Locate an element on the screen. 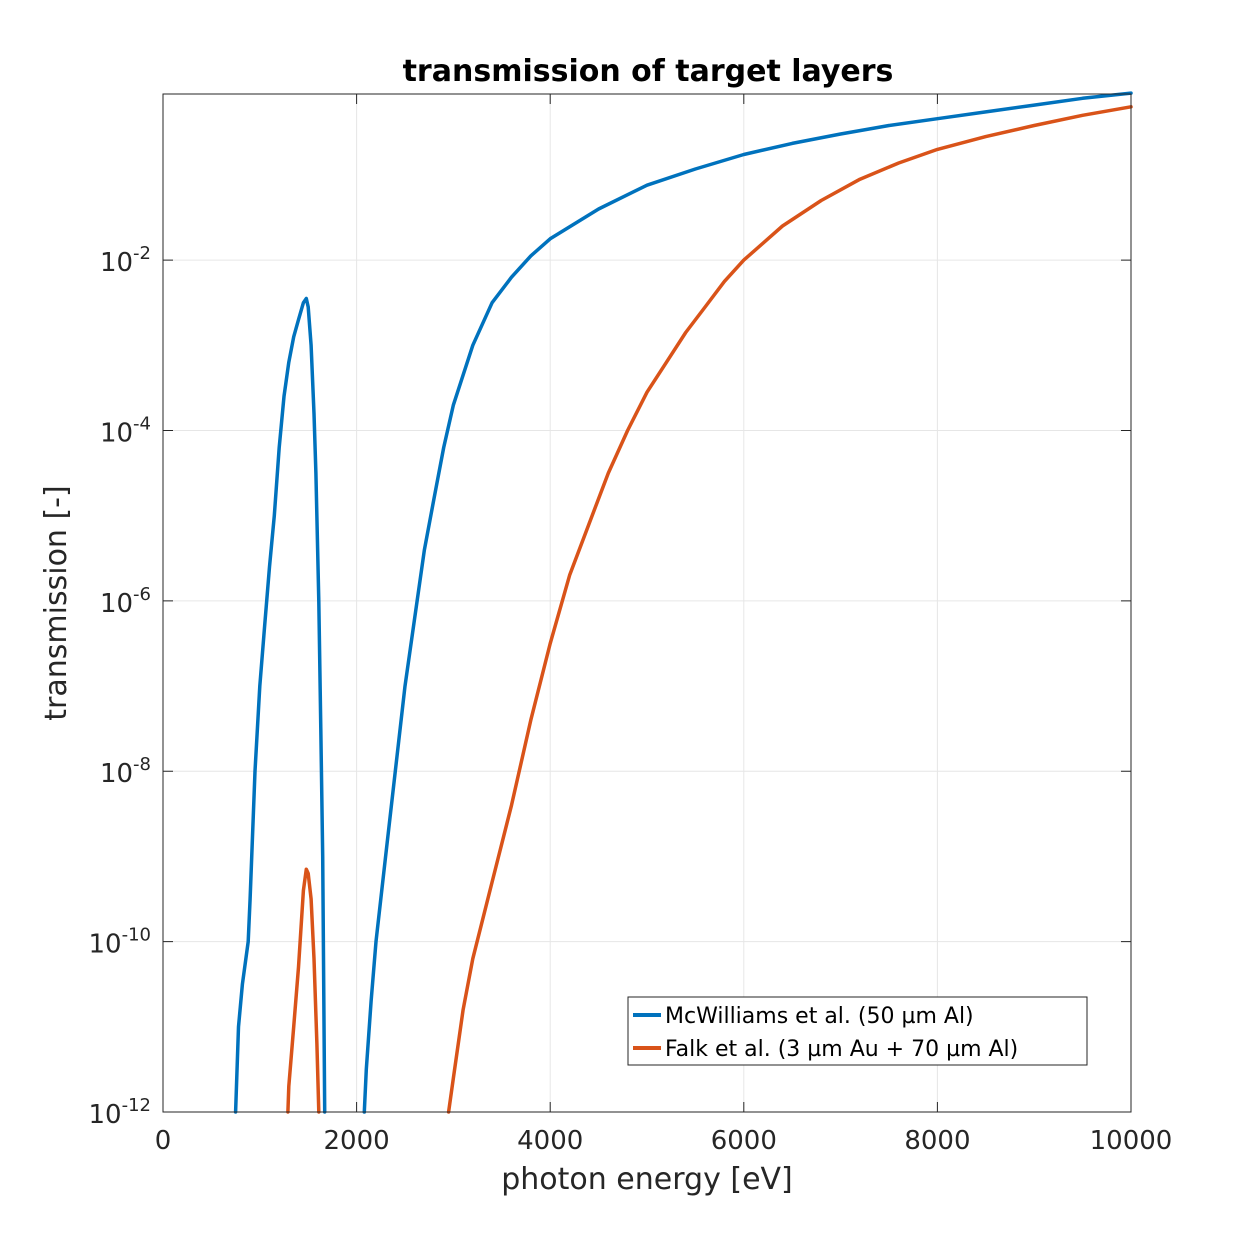 The width and height of the screenshot is (1250, 1250). x-tick-label: 6000 is located at coordinates (744, 1141).